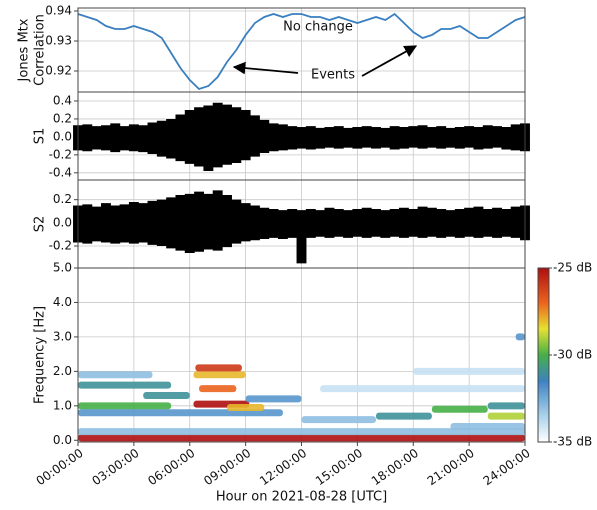  What do you see at coordinates (24, 50) in the screenshot?
I see `y-axis-label: Jones Mtx` at bounding box center [24, 50].